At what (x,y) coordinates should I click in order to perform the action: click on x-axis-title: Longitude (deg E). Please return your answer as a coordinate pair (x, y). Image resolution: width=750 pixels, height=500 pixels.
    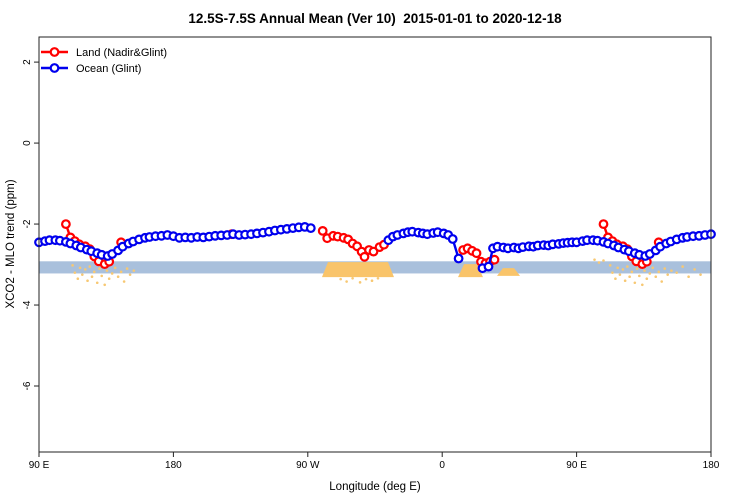
    Looking at the image, I should click on (375, 487).